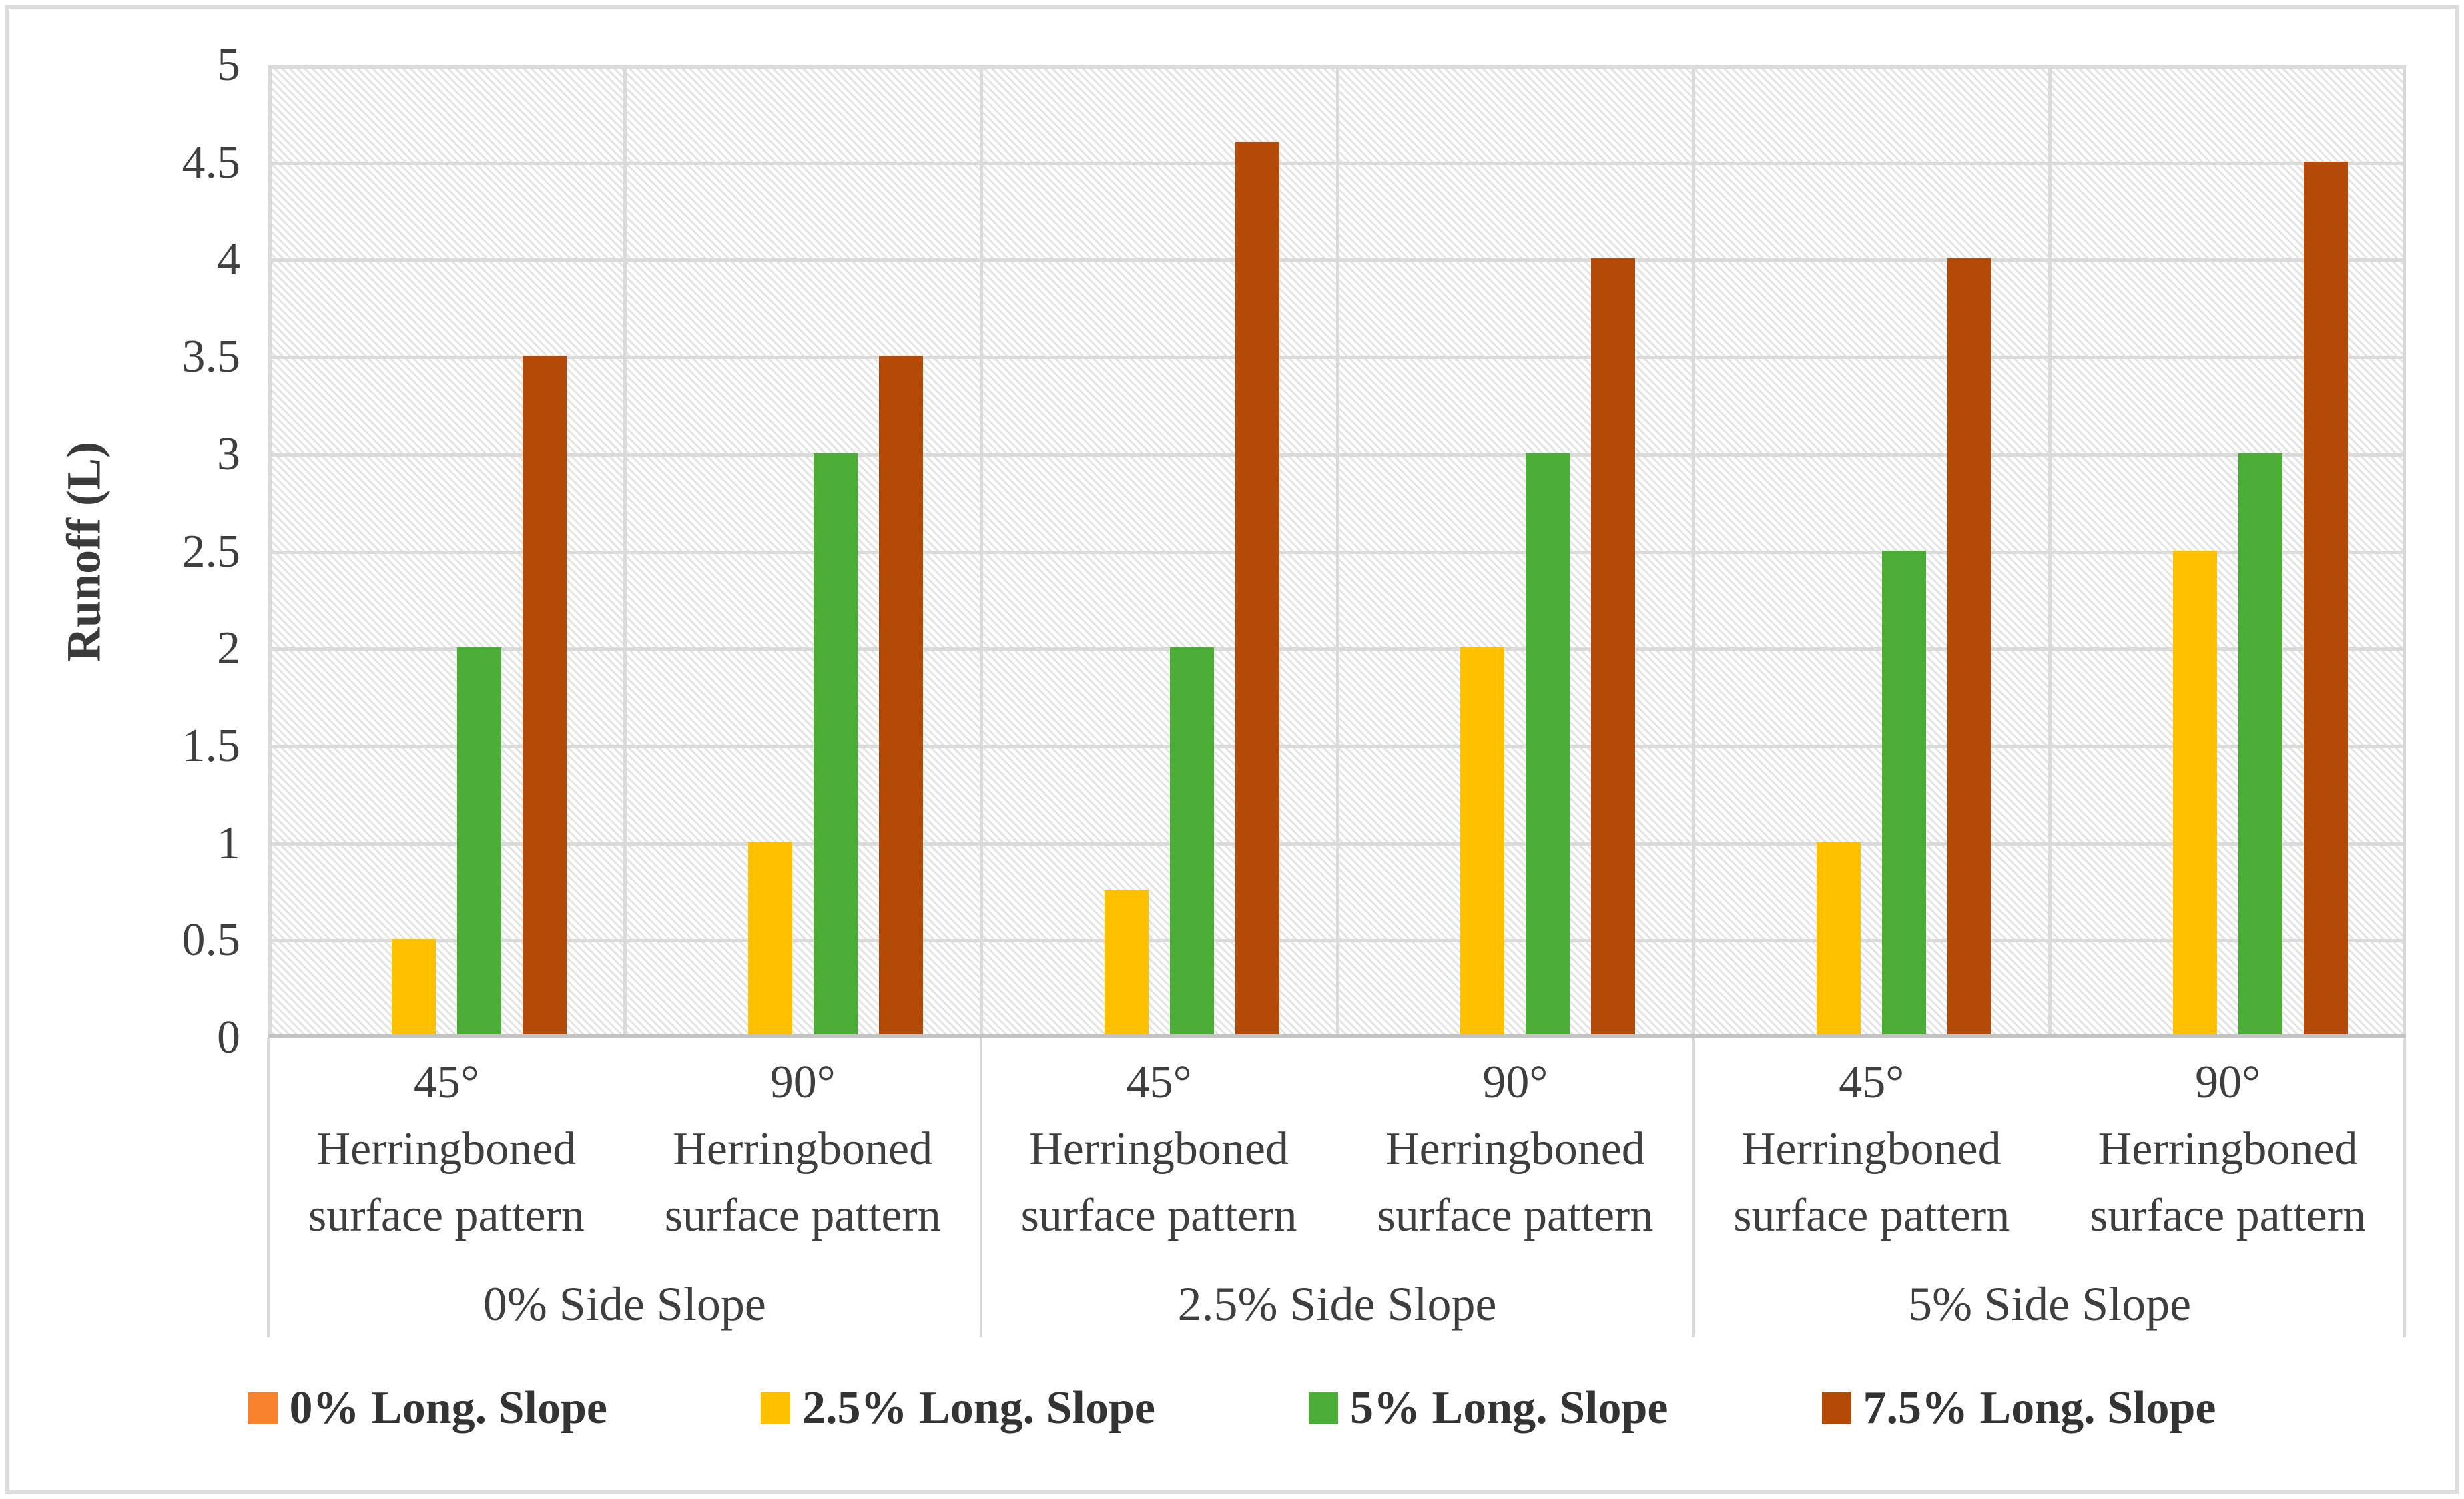 This screenshot has height=1499, width=2464. Describe the element at coordinates (2260, 744) in the screenshot. I see `bar-5-long.-slope-cat6` at that location.